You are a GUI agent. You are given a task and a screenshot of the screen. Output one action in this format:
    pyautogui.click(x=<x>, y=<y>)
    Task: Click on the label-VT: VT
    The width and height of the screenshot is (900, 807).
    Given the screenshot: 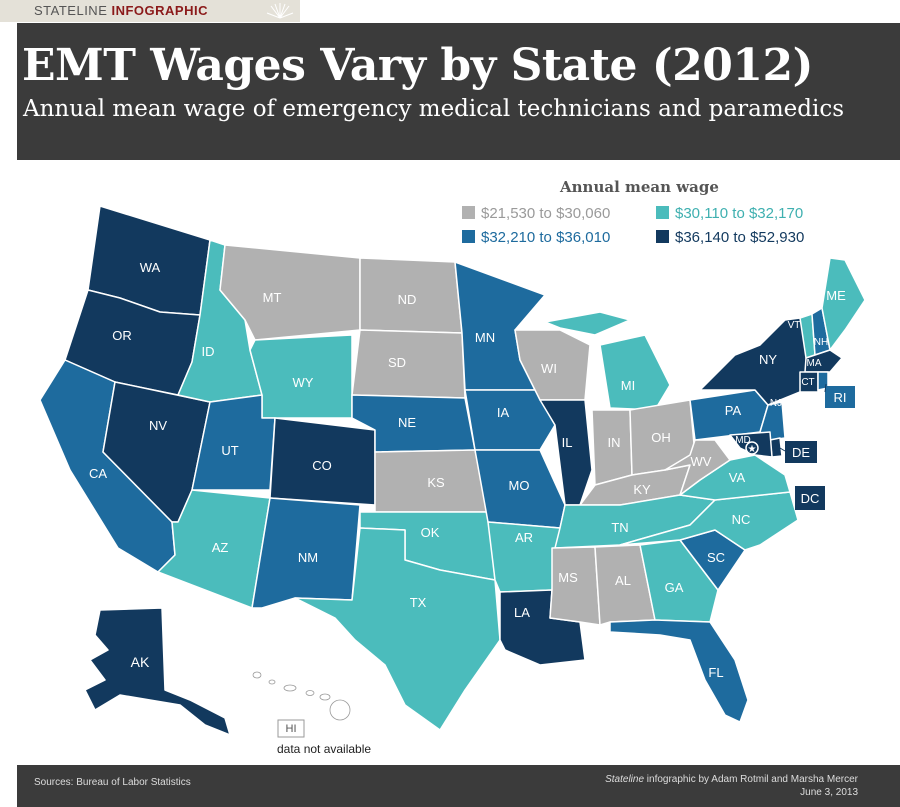 What is the action you would take?
    pyautogui.click(x=794, y=325)
    